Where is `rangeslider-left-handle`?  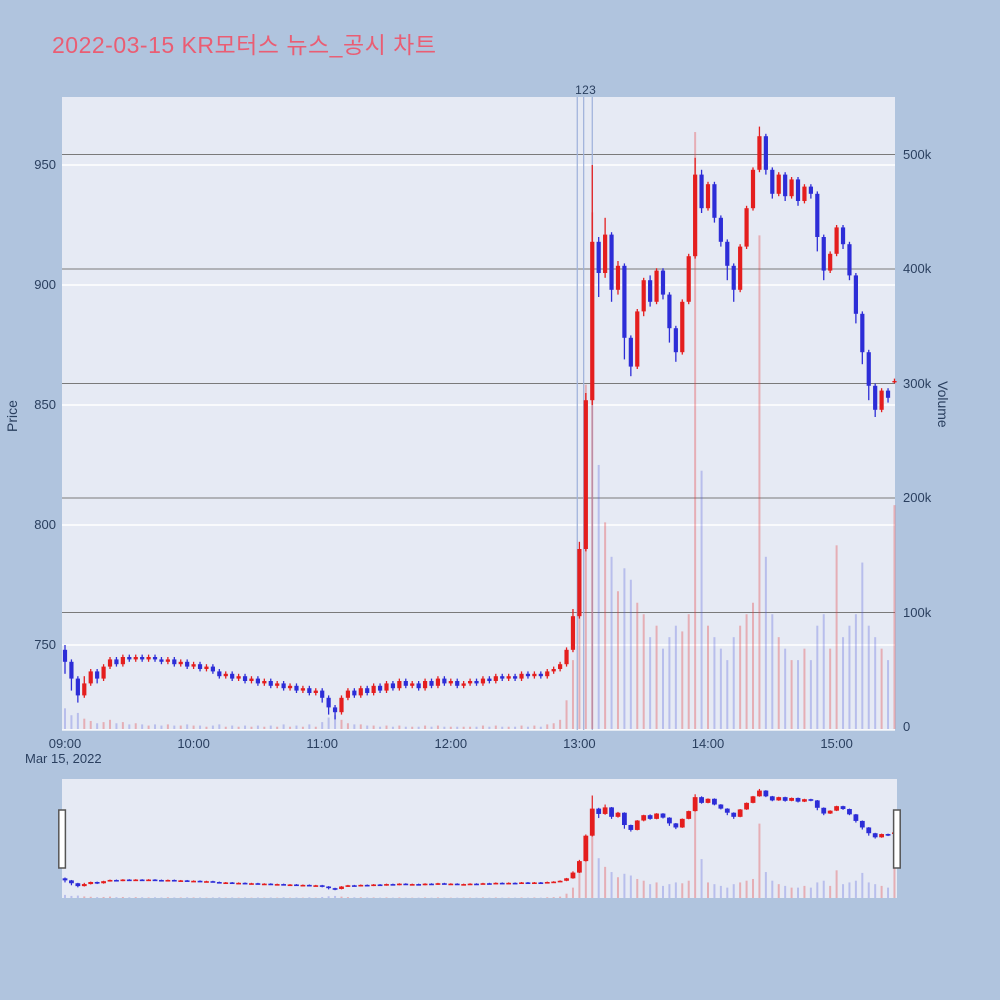 rangeslider-left-handle is located at coordinates (62, 839).